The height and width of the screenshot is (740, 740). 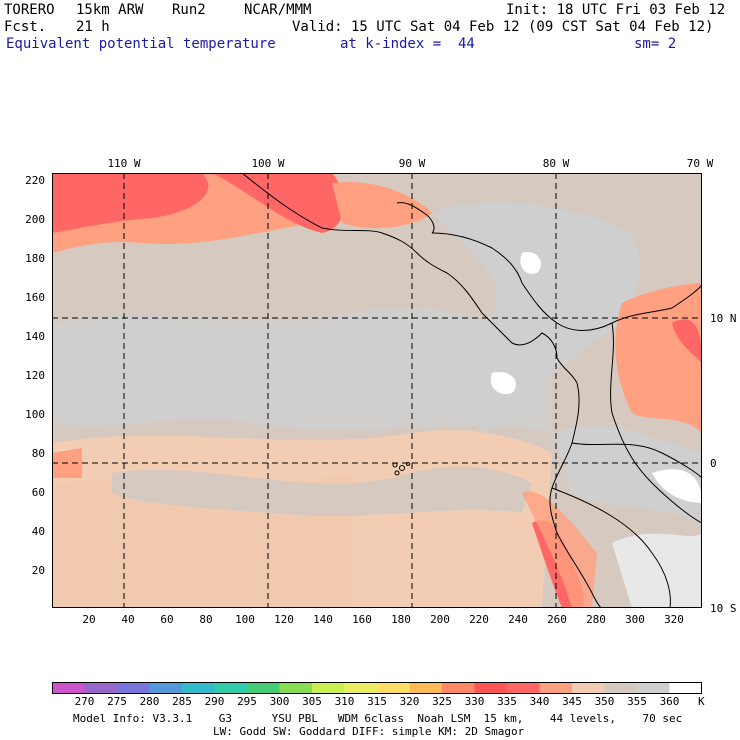 I want to click on y-tick-label: 160, so click(x=35, y=297).